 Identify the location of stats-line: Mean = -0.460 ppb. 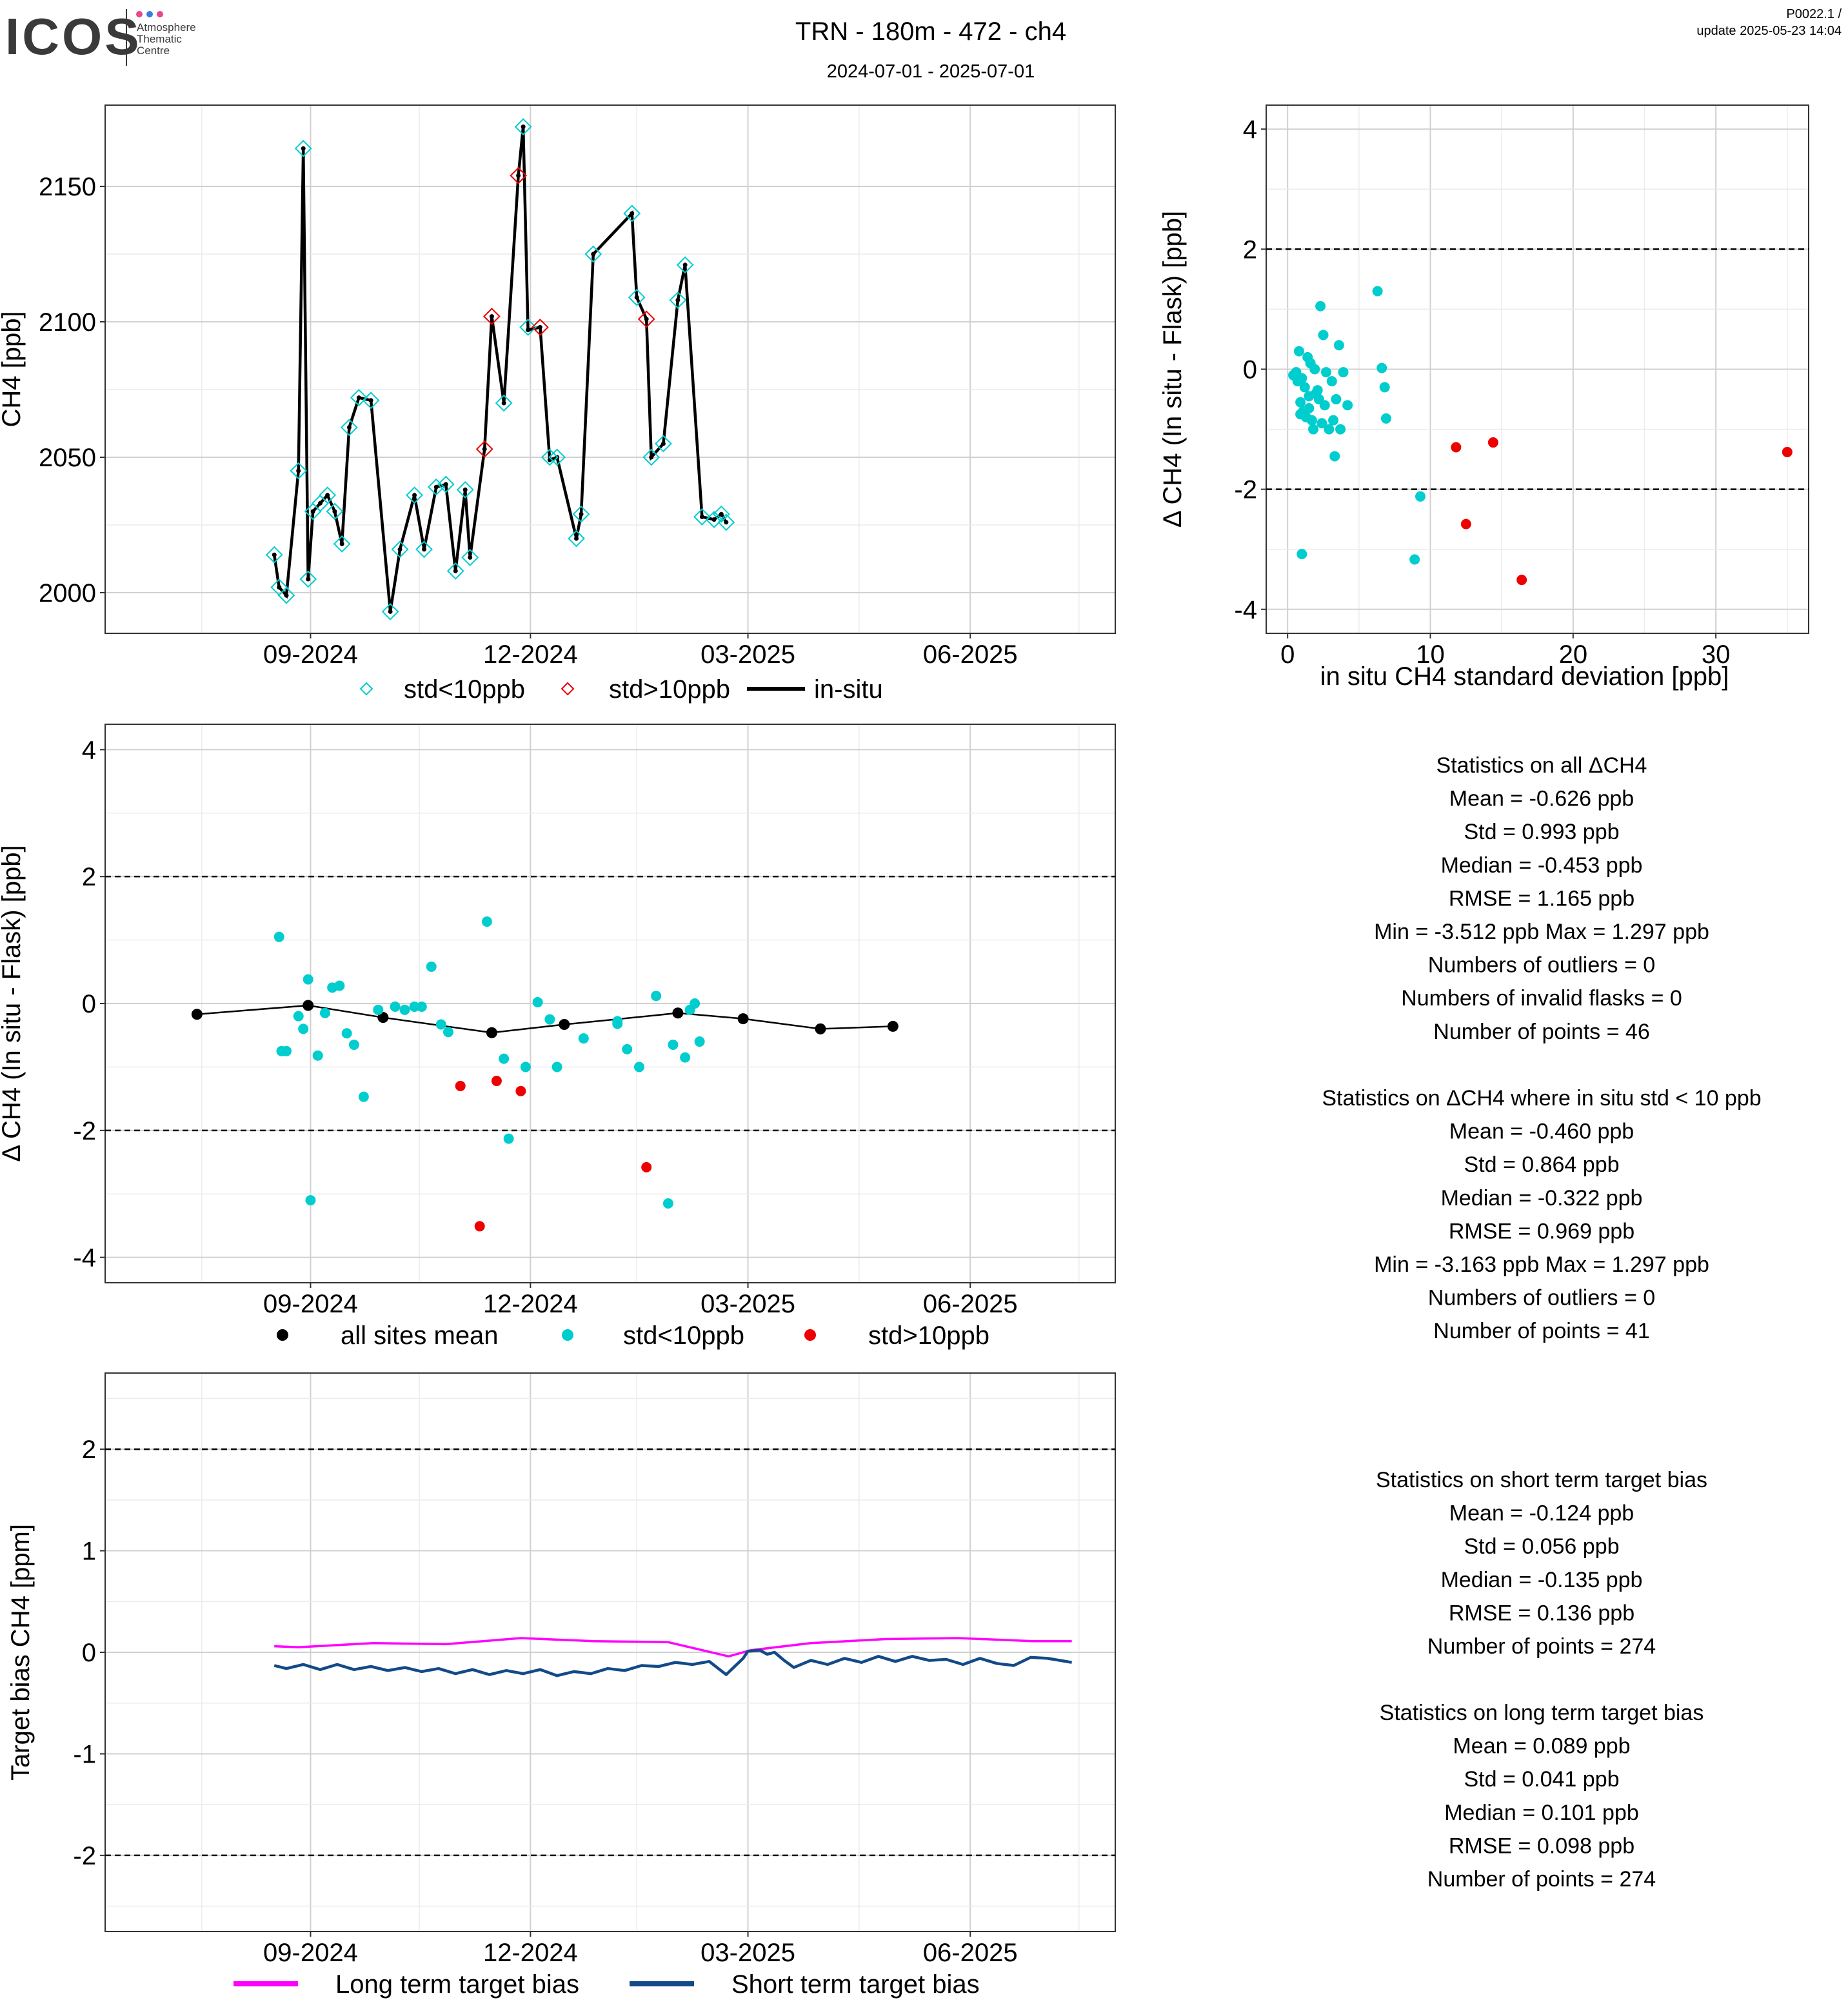
(1542, 1132).